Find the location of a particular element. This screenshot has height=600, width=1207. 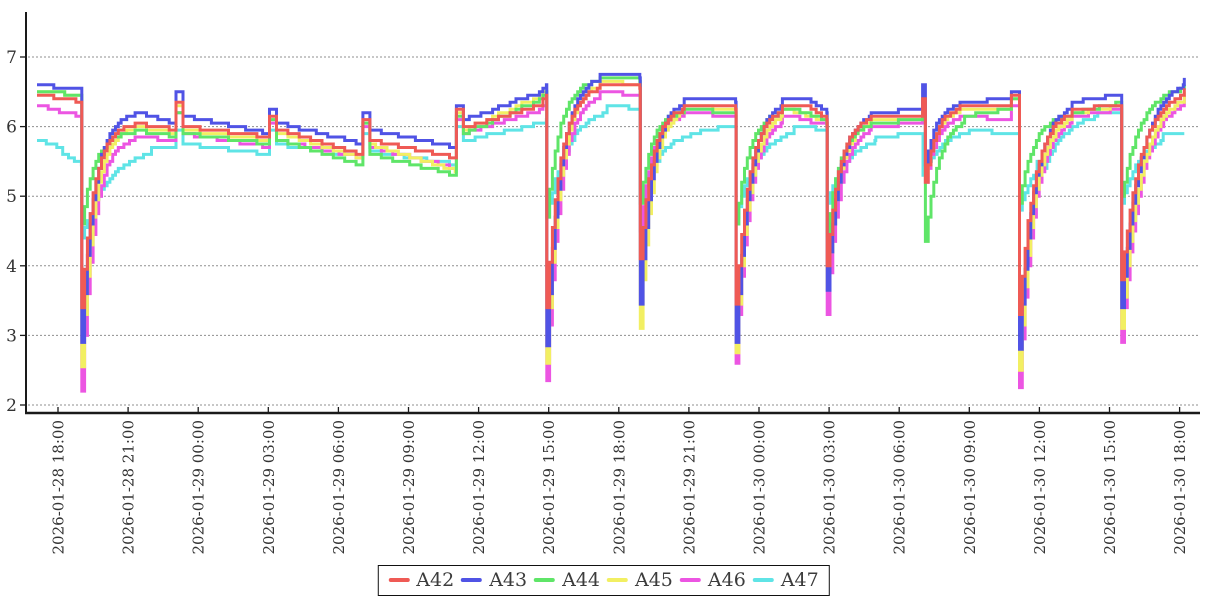

legend-label-A47: A47 is located at coordinates (799, 580).